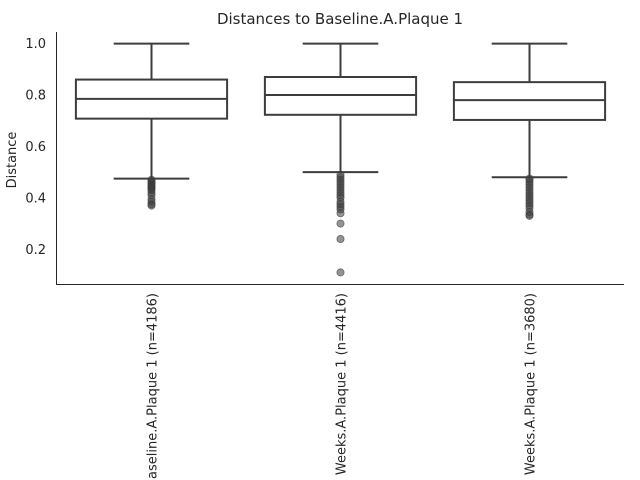  Describe the element at coordinates (35, 198) in the screenshot. I see `y-tick-label: 0.4` at that location.